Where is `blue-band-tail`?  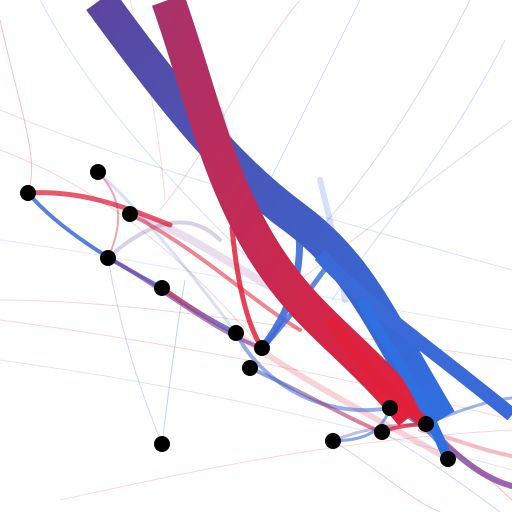
blue-band-tail is located at coordinates (404, 379).